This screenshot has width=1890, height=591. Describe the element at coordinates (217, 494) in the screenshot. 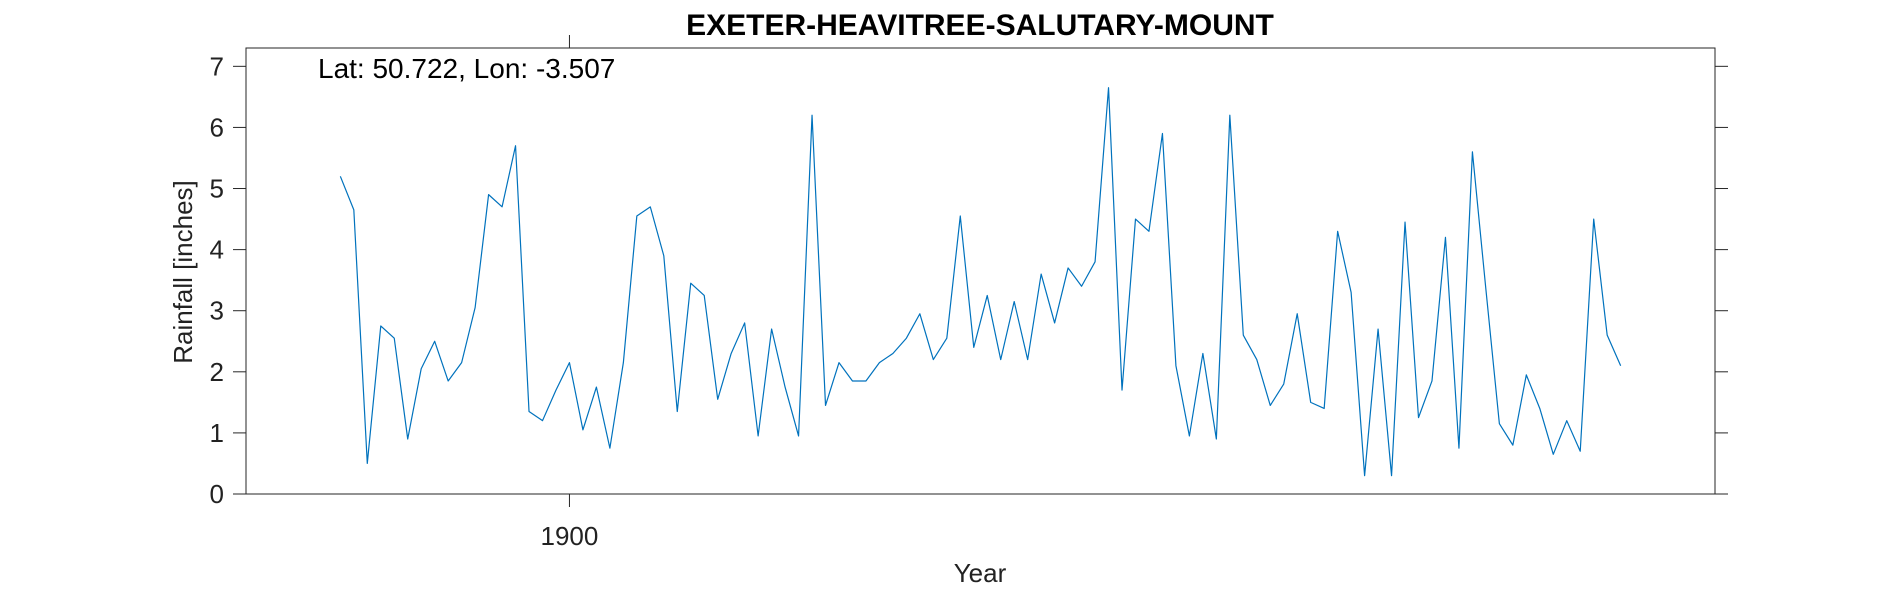

I see `y-tick-label: 0` at that location.